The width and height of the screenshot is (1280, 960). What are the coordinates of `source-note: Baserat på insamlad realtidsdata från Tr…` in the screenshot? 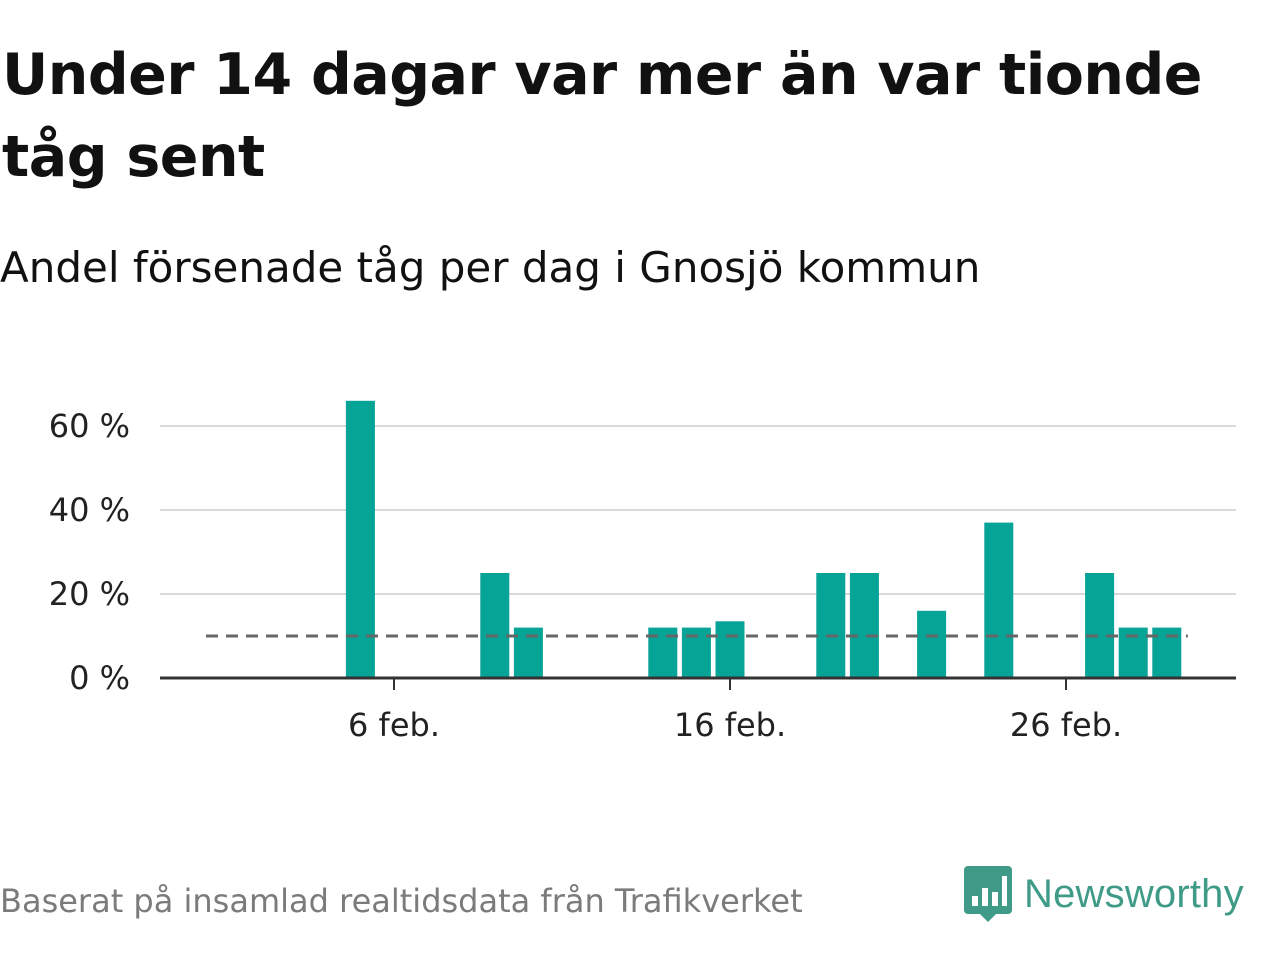 It's located at (401, 901).